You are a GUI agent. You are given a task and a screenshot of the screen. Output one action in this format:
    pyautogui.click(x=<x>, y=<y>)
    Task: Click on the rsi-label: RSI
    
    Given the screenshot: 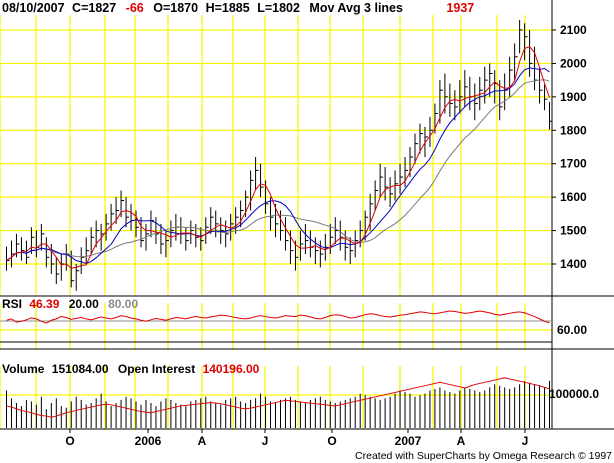 What is the action you would take?
    pyautogui.click(x=12, y=304)
    